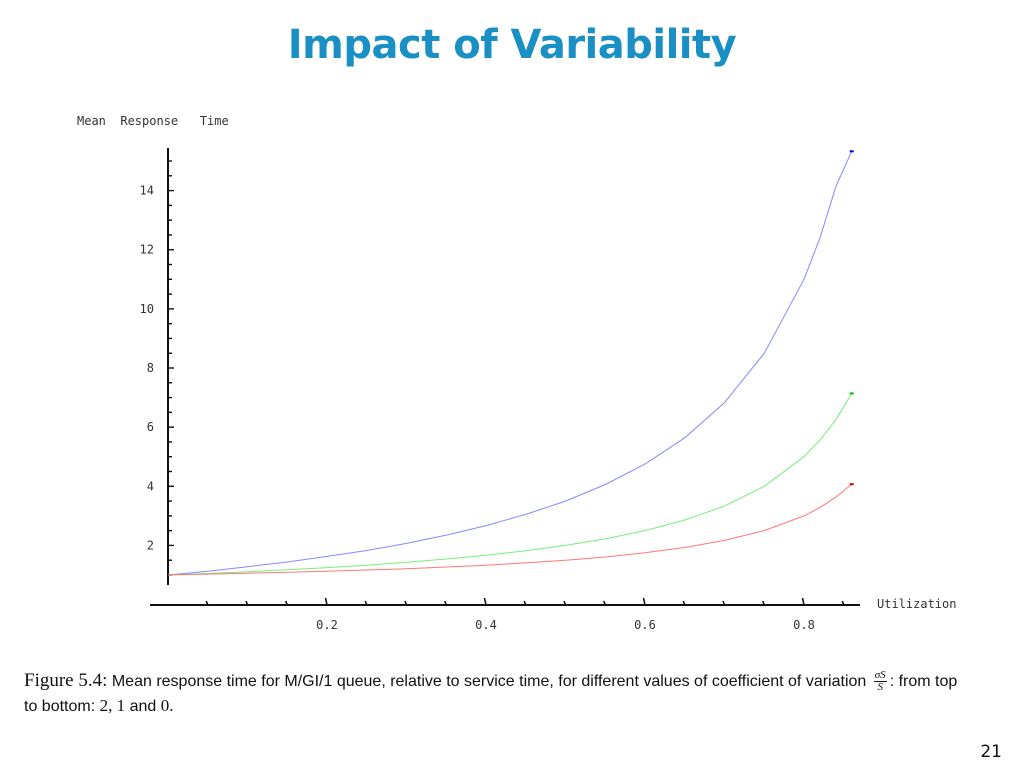 The height and width of the screenshot is (768, 1024). Describe the element at coordinates (150, 545) in the screenshot. I see `y-tick-label: 2` at that location.